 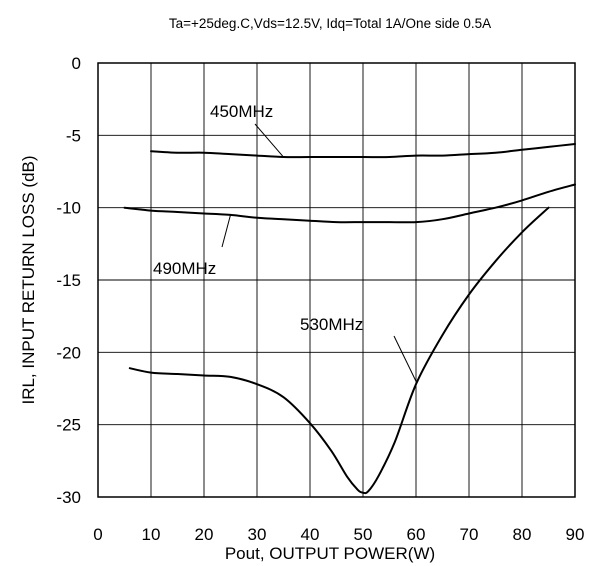 What do you see at coordinates (416, 534) in the screenshot?
I see `x-tick-label: 60` at bounding box center [416, 534].